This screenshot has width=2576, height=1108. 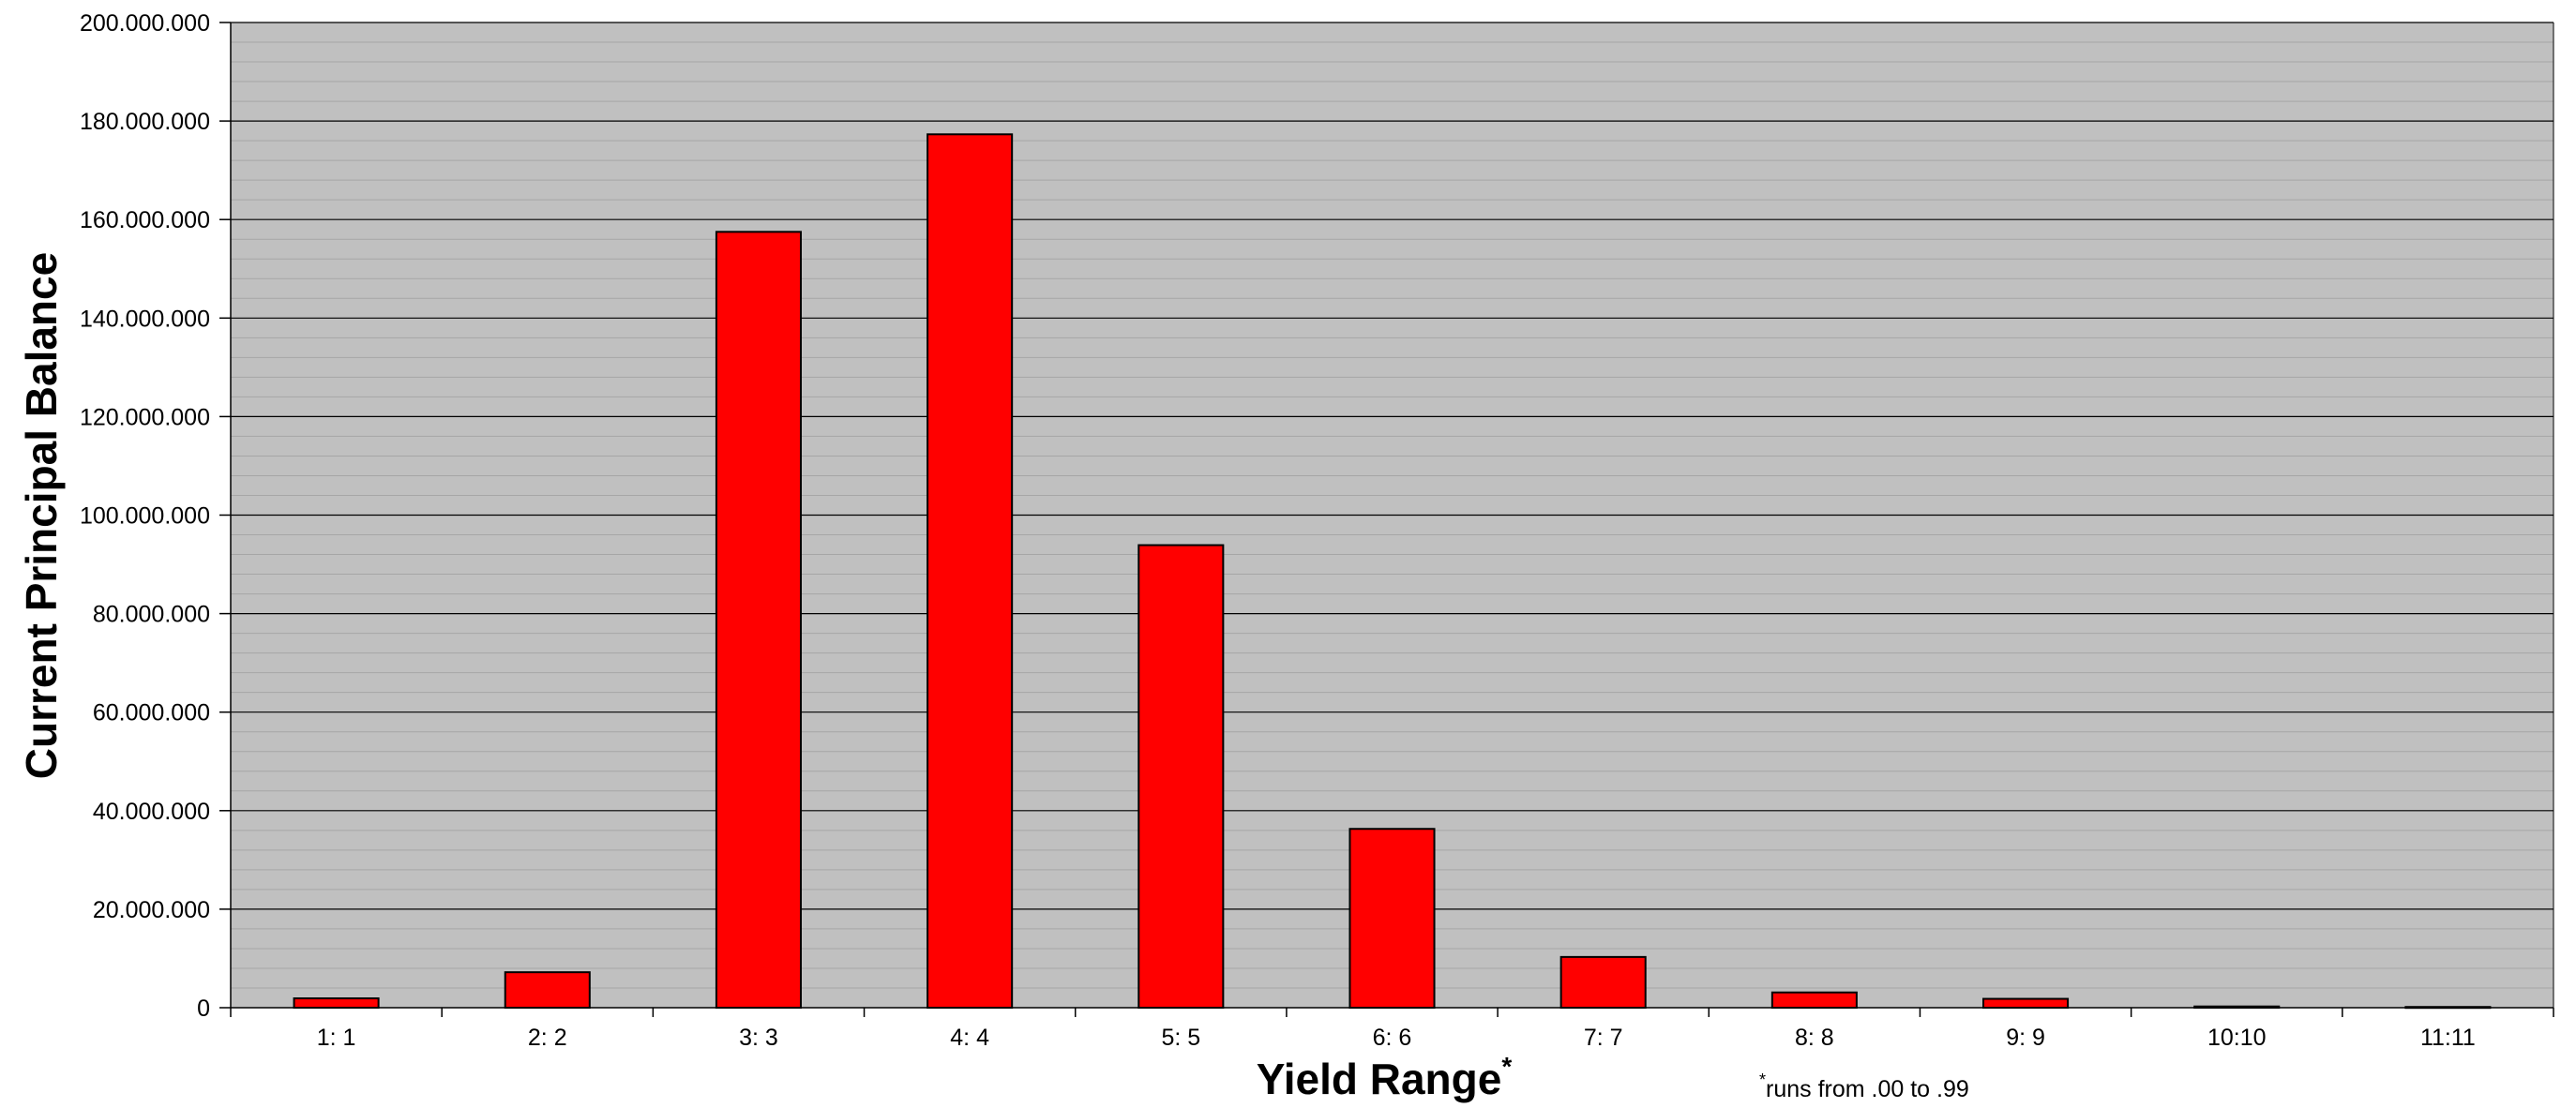 I want to click on y-tick-label: 120.000.000, so click(x=145, y=417).